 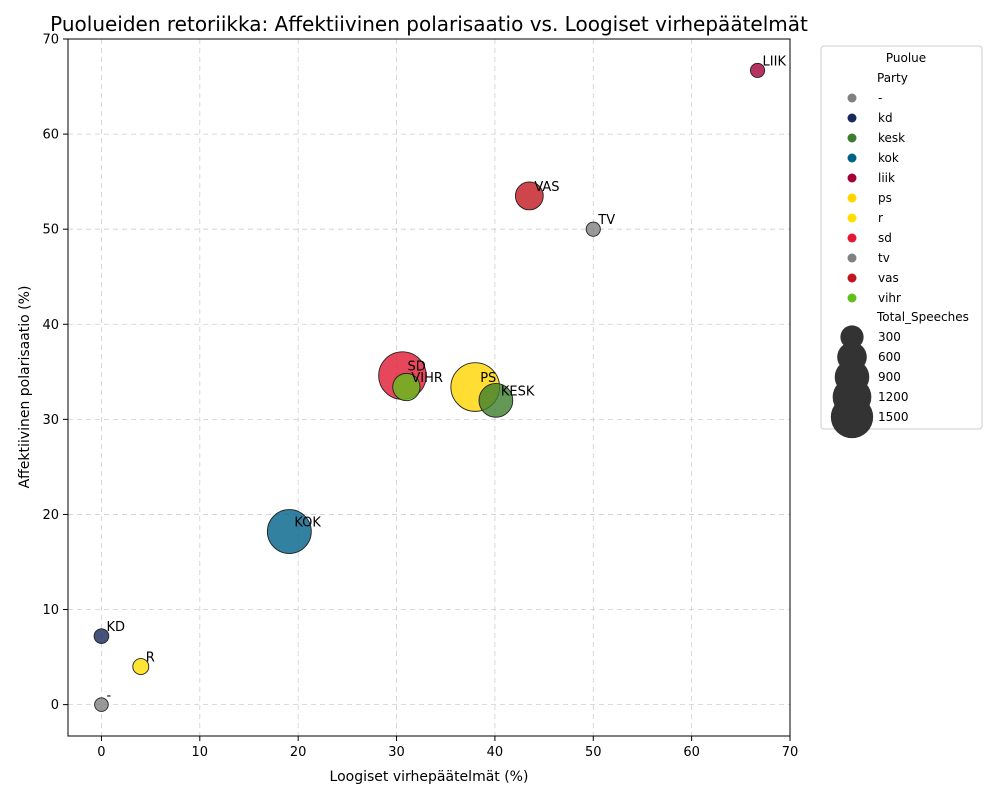 I want to click on point-label: SD, so click(x=416, y=367).